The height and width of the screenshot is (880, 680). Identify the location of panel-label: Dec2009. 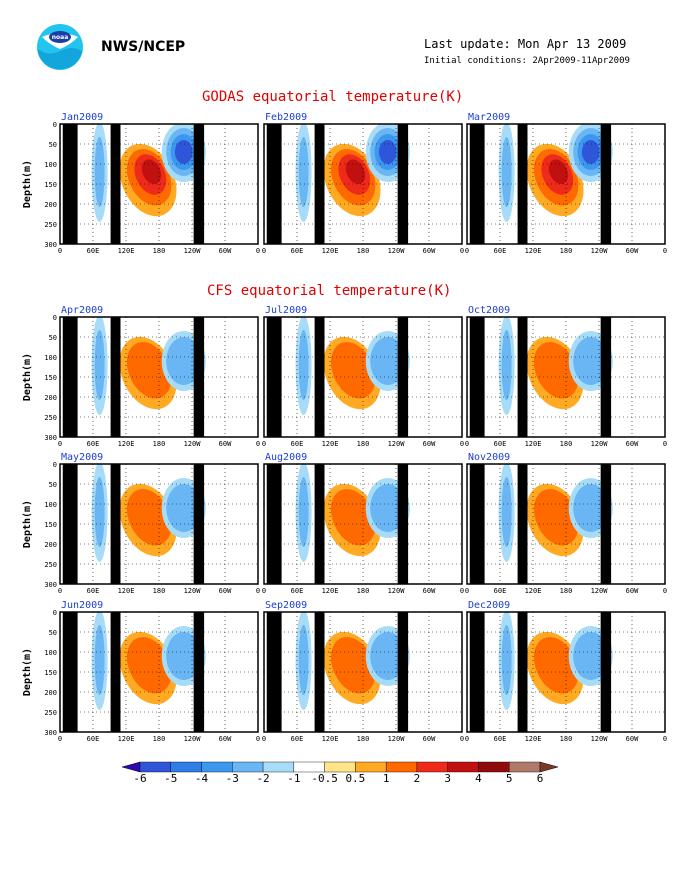
(489, 605).